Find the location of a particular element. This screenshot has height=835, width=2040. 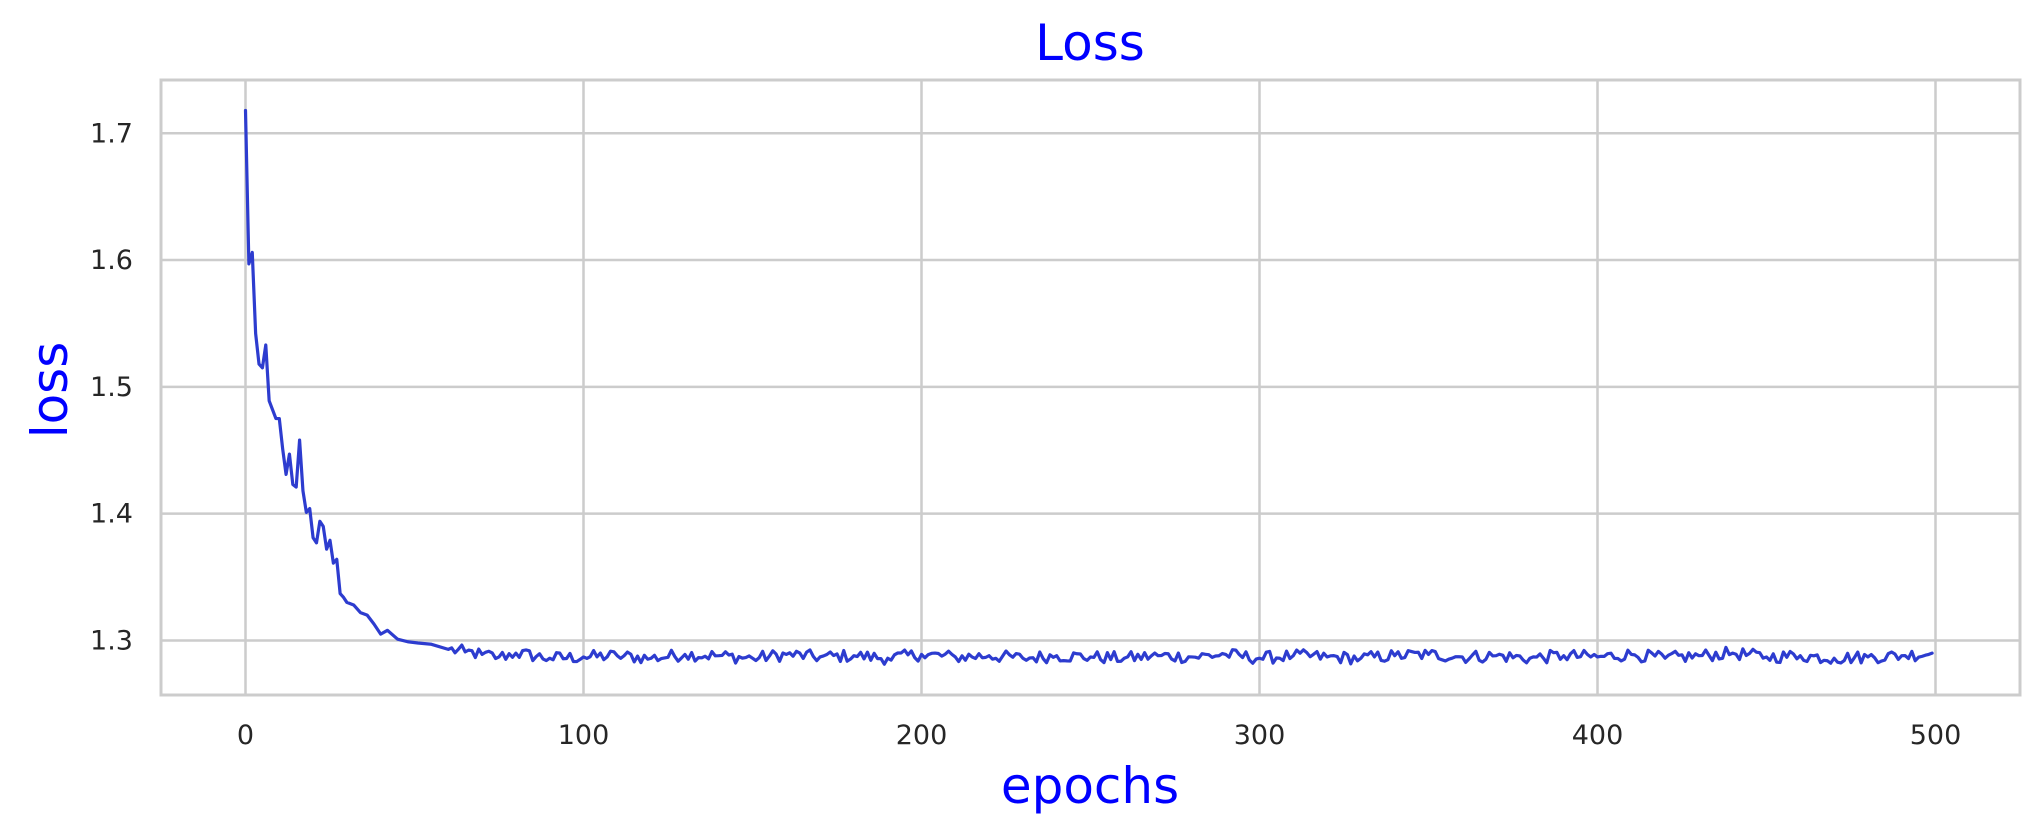

y-tick-label: 1.5 is located at coordinates (111, 387).